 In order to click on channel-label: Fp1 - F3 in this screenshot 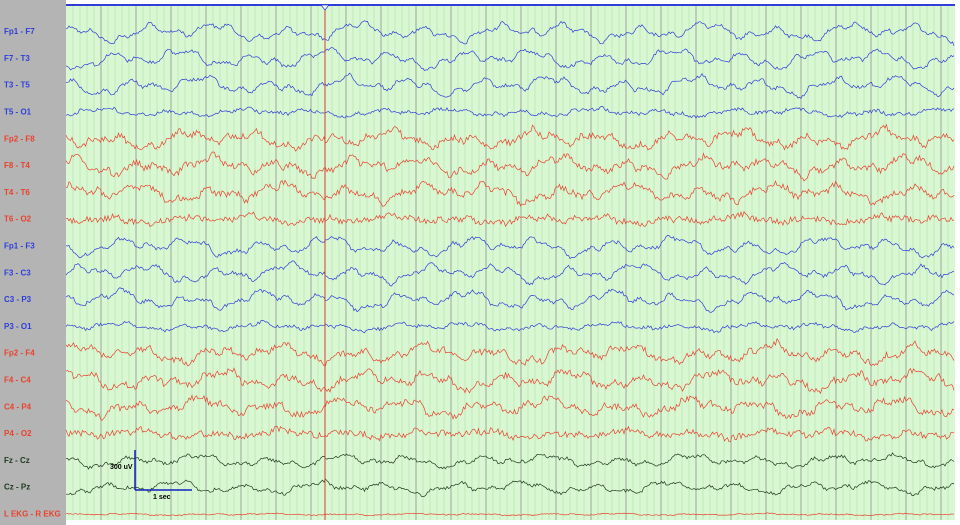, I will do `click(19, 246)`.